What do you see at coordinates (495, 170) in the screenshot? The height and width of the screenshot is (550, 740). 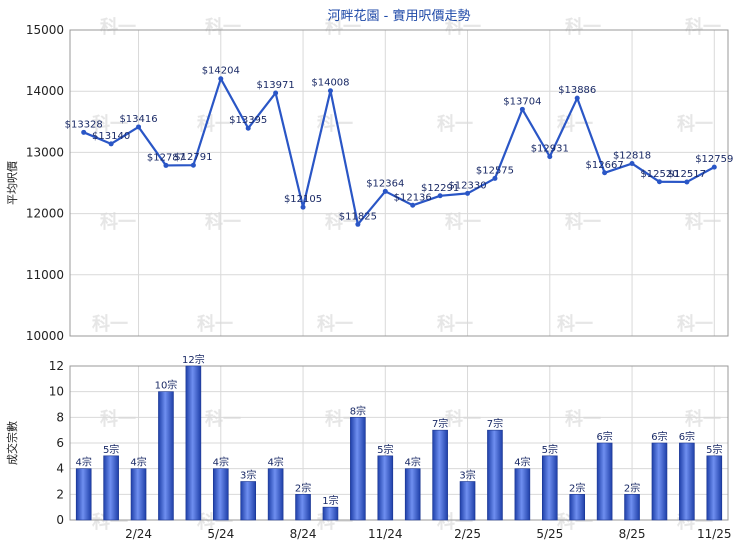 I see `price-data-label: $12575` at bounding box center [495, 170].